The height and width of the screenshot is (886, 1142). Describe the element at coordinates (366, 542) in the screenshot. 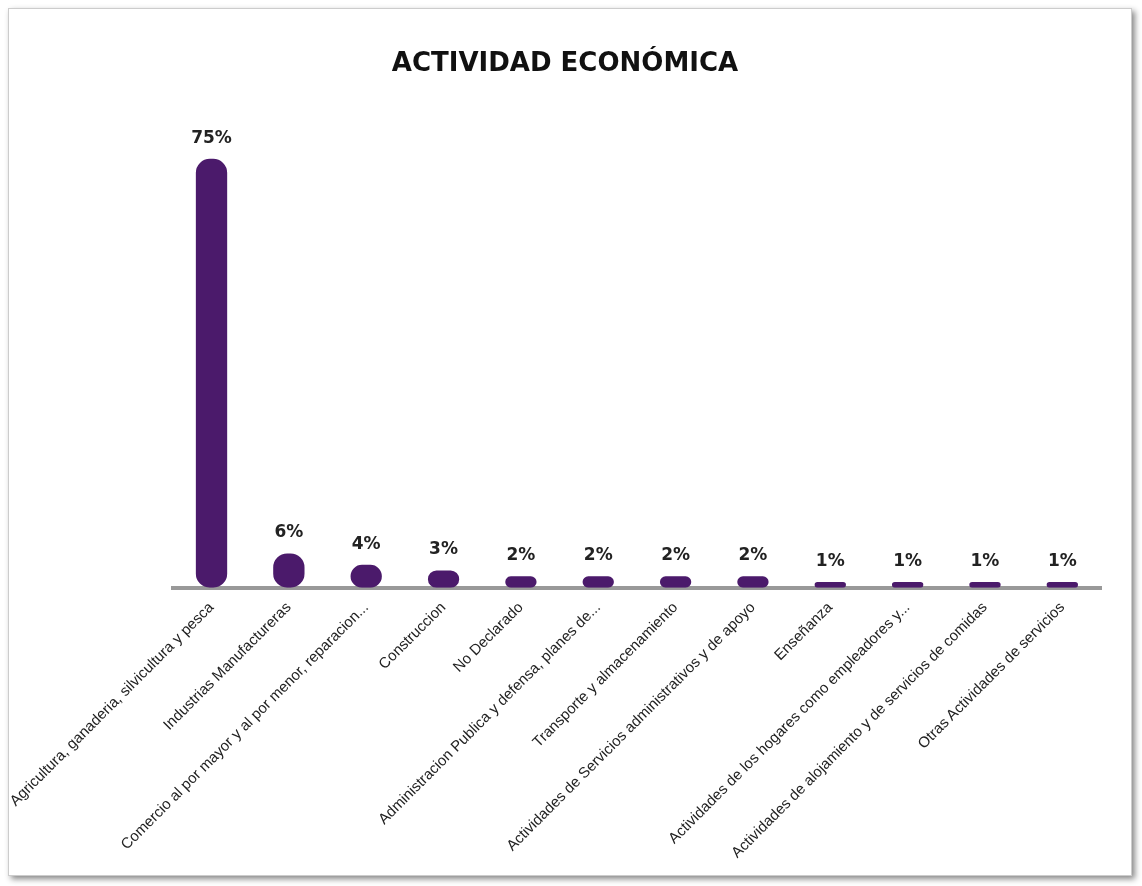

I see `data-label: 4%` at that location.